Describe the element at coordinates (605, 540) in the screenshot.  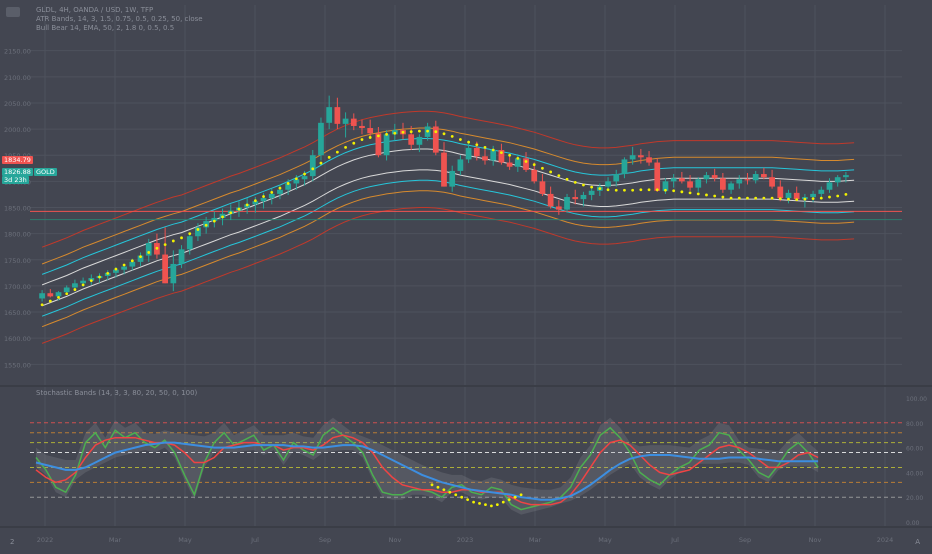
I see `time-axis-label: May` at that location.